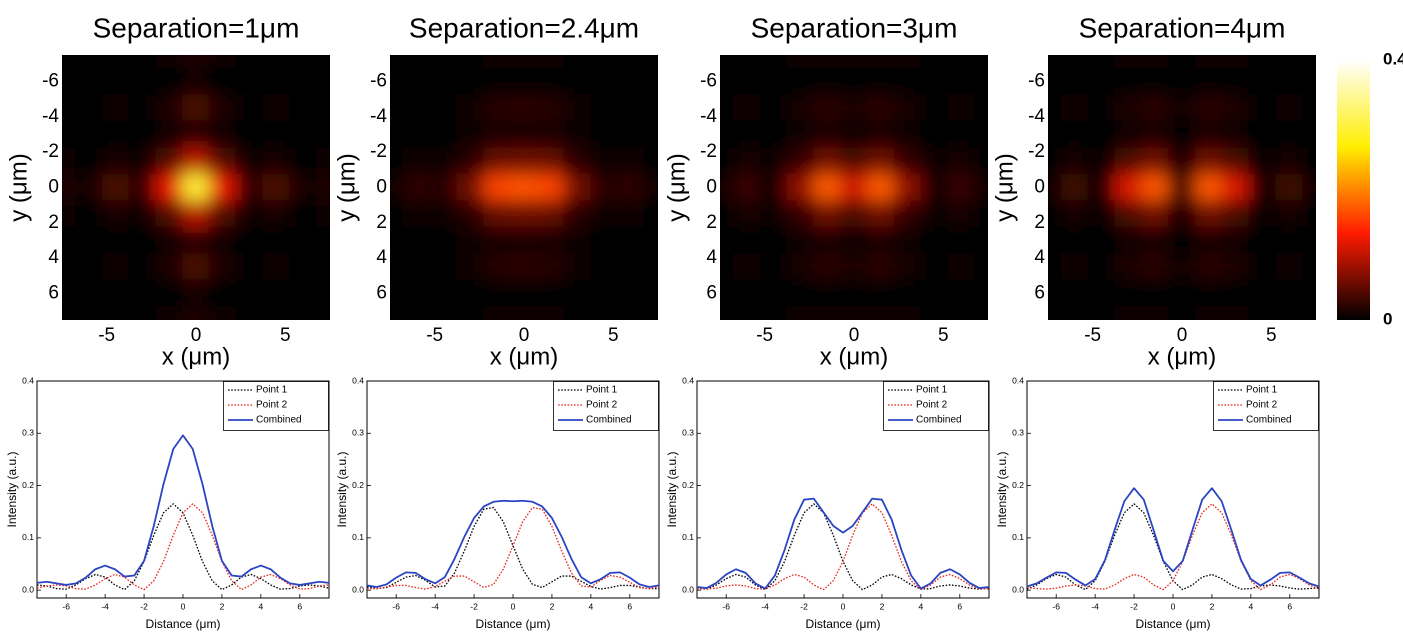 This screenshot has width=1403, height=639. I want to click on heatmap, so click(854, 187).